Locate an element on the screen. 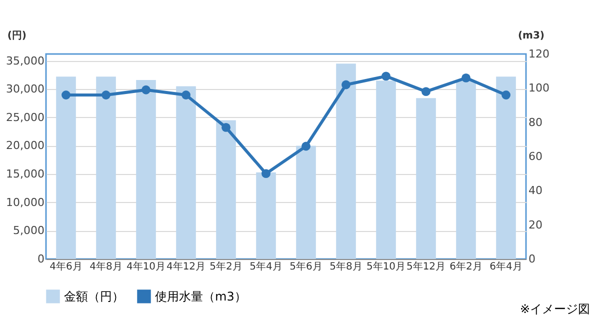 This screenshot has height=330, width=600. x-tick-label: 4年6月 is located at coordinates (66, 266).